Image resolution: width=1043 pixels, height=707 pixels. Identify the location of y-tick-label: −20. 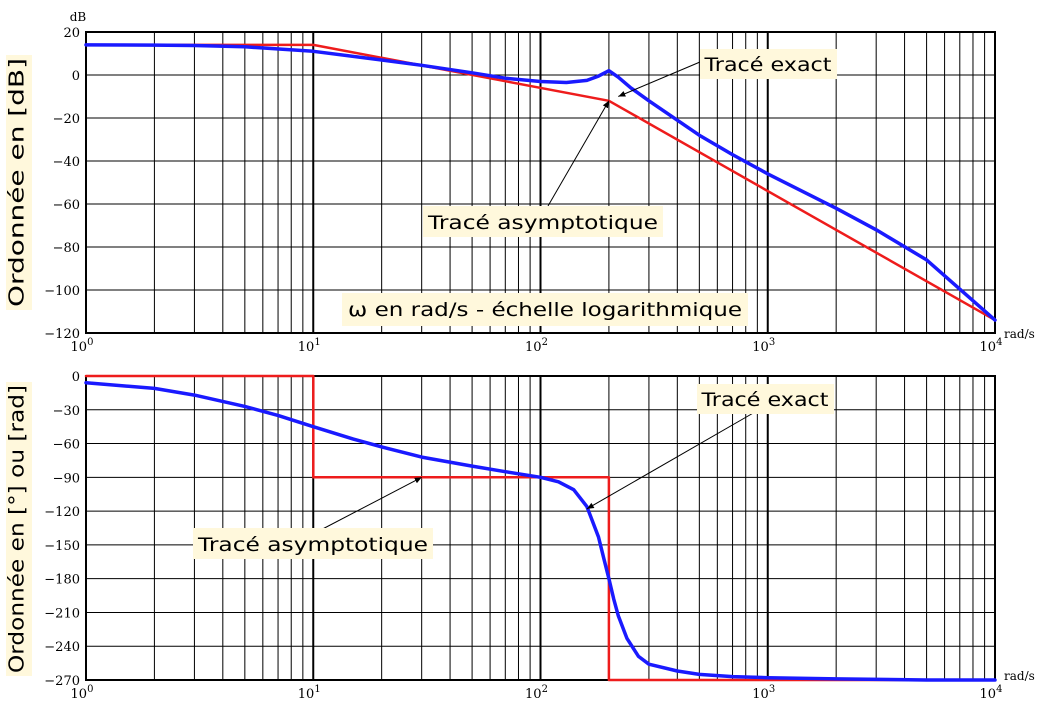
(66, 119).